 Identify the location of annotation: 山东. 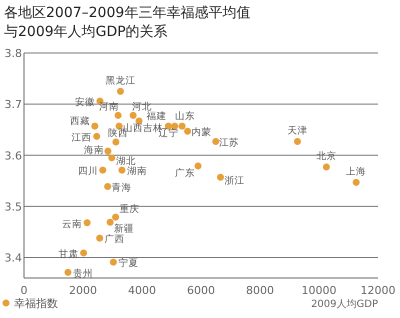
(185, 116).